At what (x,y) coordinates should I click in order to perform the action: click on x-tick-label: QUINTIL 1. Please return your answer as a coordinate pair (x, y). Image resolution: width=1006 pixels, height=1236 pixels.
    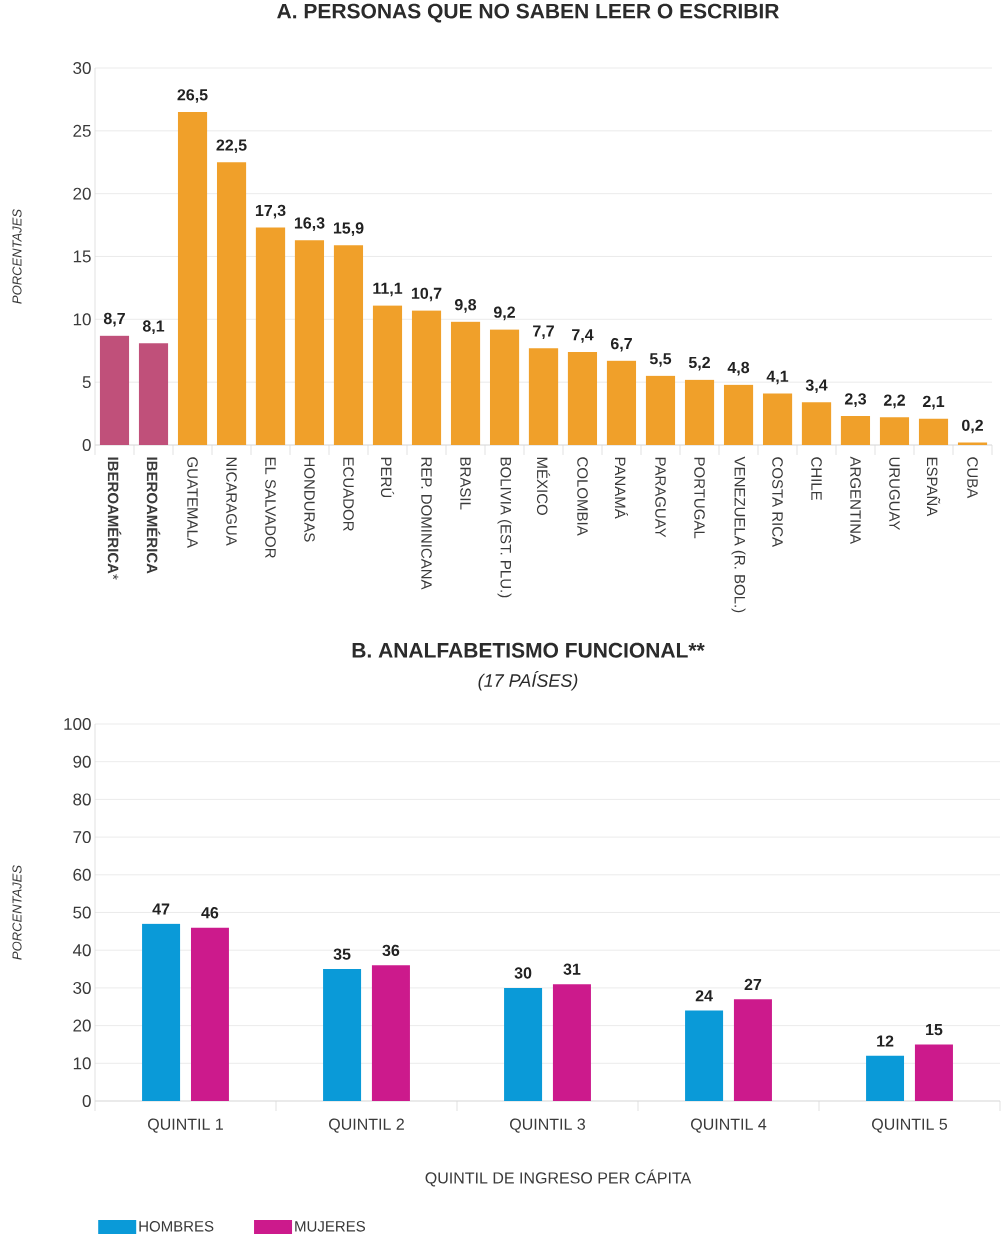
    Looking at the image, I should click on (185, 1125).